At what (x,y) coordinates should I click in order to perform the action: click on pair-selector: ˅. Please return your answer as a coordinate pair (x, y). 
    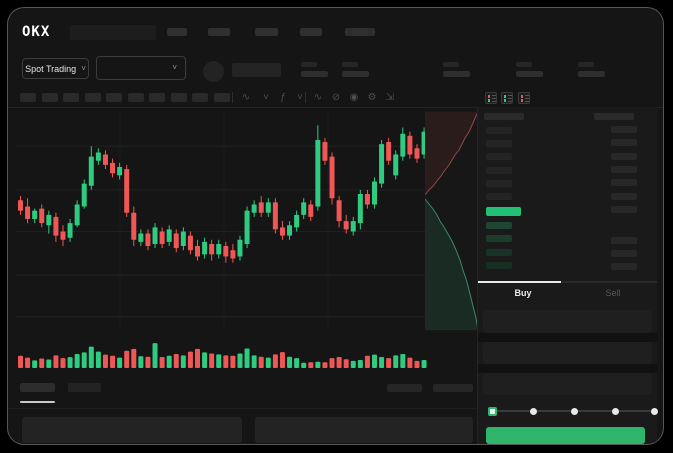
    Looking at the image, I should click on (141, 68).